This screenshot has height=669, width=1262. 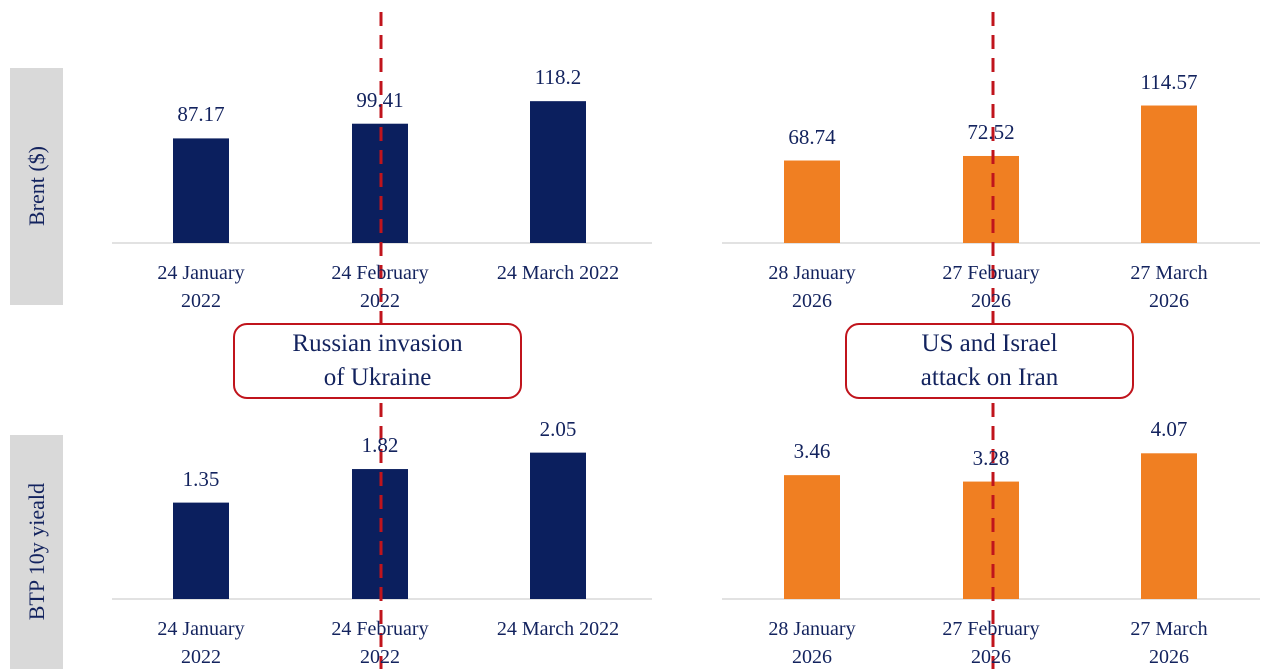 I want to click on value-label: 72.52, so click(x=991, y=131).